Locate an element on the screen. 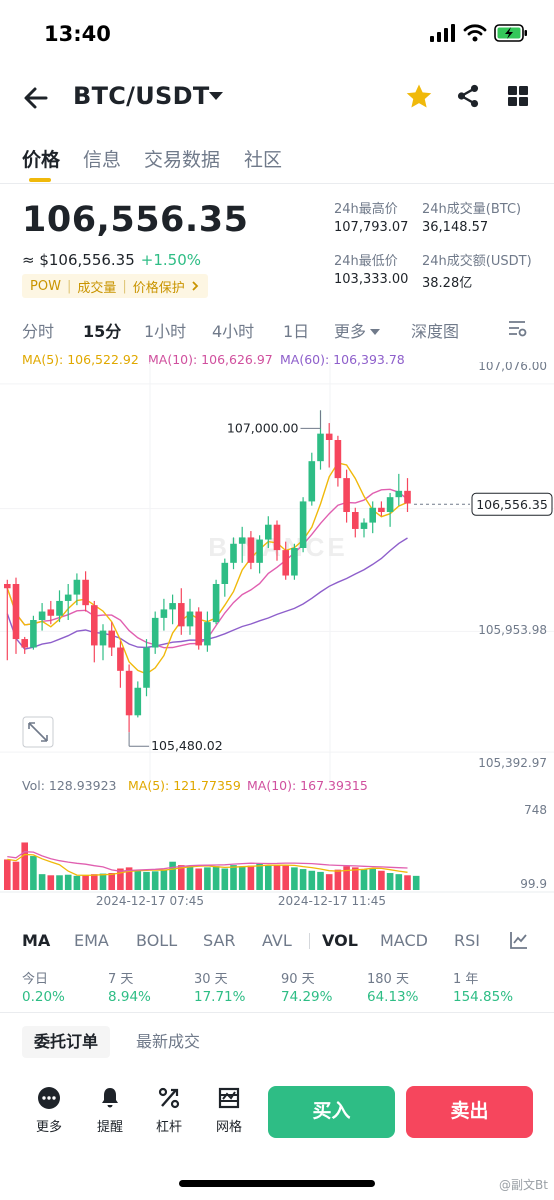 This screenshot has height=1200, width=554. tag-pow: POW is located at coordinates (45, 286).